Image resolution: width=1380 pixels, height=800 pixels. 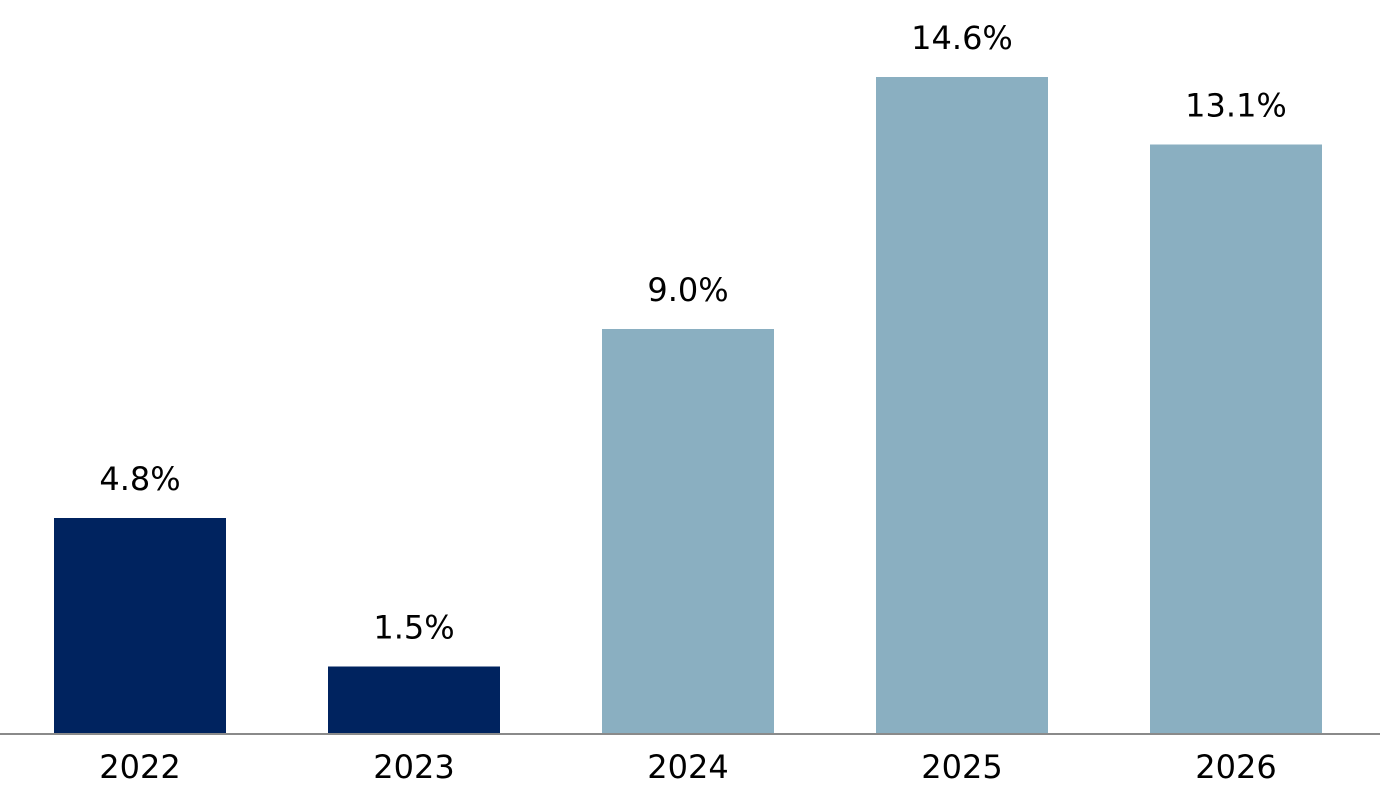 I want to click on value-label-2025: 14.6%, so click(x=962, y=38).